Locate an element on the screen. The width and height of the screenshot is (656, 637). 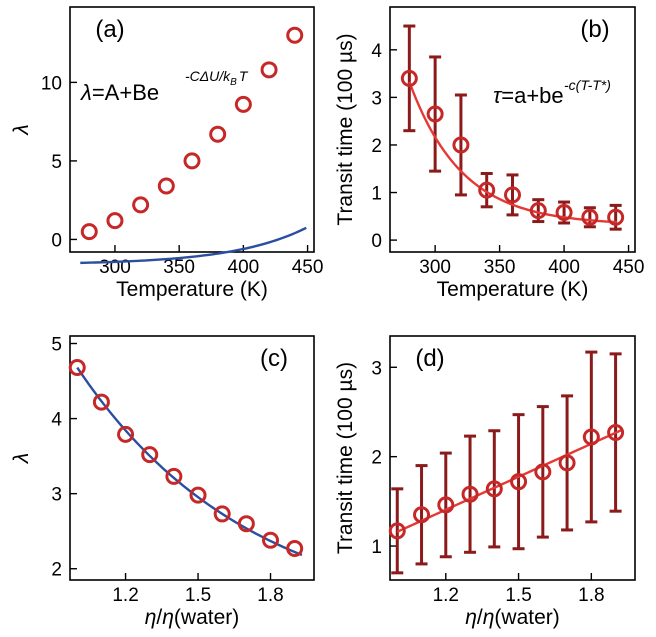
y-tick-label: 1 is located at coordinates (376, 194).